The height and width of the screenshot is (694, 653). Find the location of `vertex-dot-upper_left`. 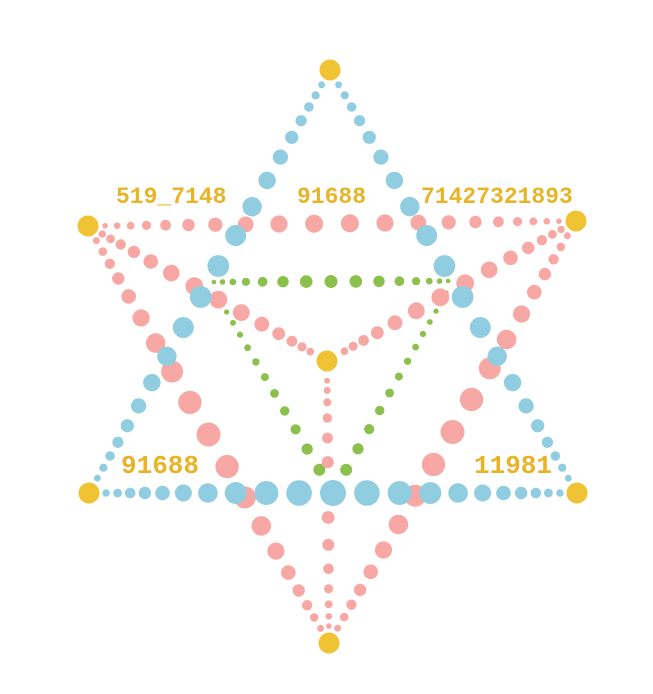

vertex-dot-upper_left is located at coordinates (88, 226).